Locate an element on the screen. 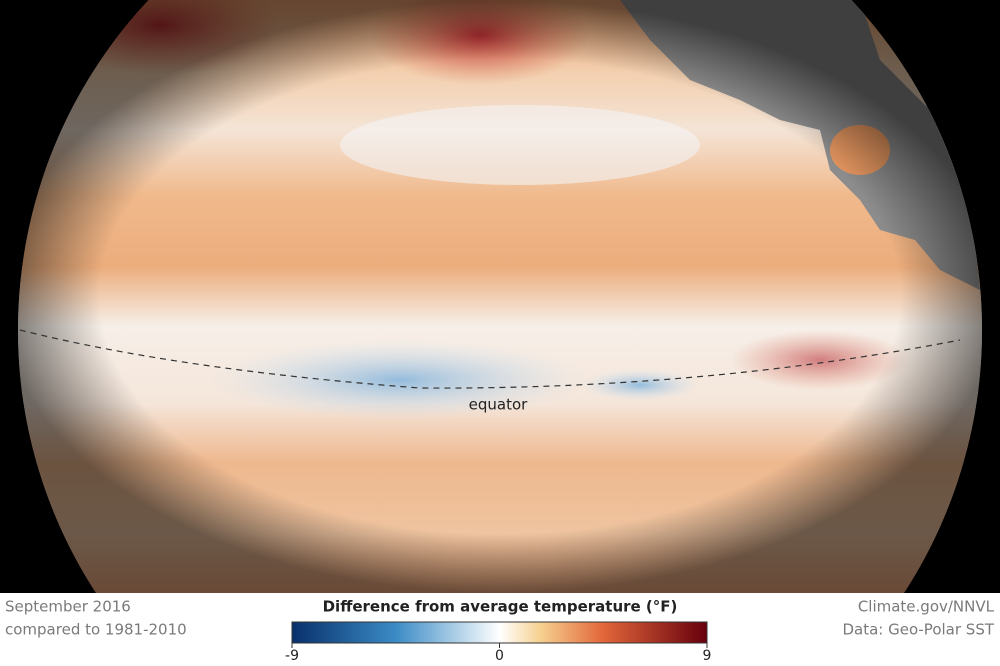 The height and width of the screenshot is (666, 1000). credit: Data: Geo-Polar SST is located at coordinates (918, 630).